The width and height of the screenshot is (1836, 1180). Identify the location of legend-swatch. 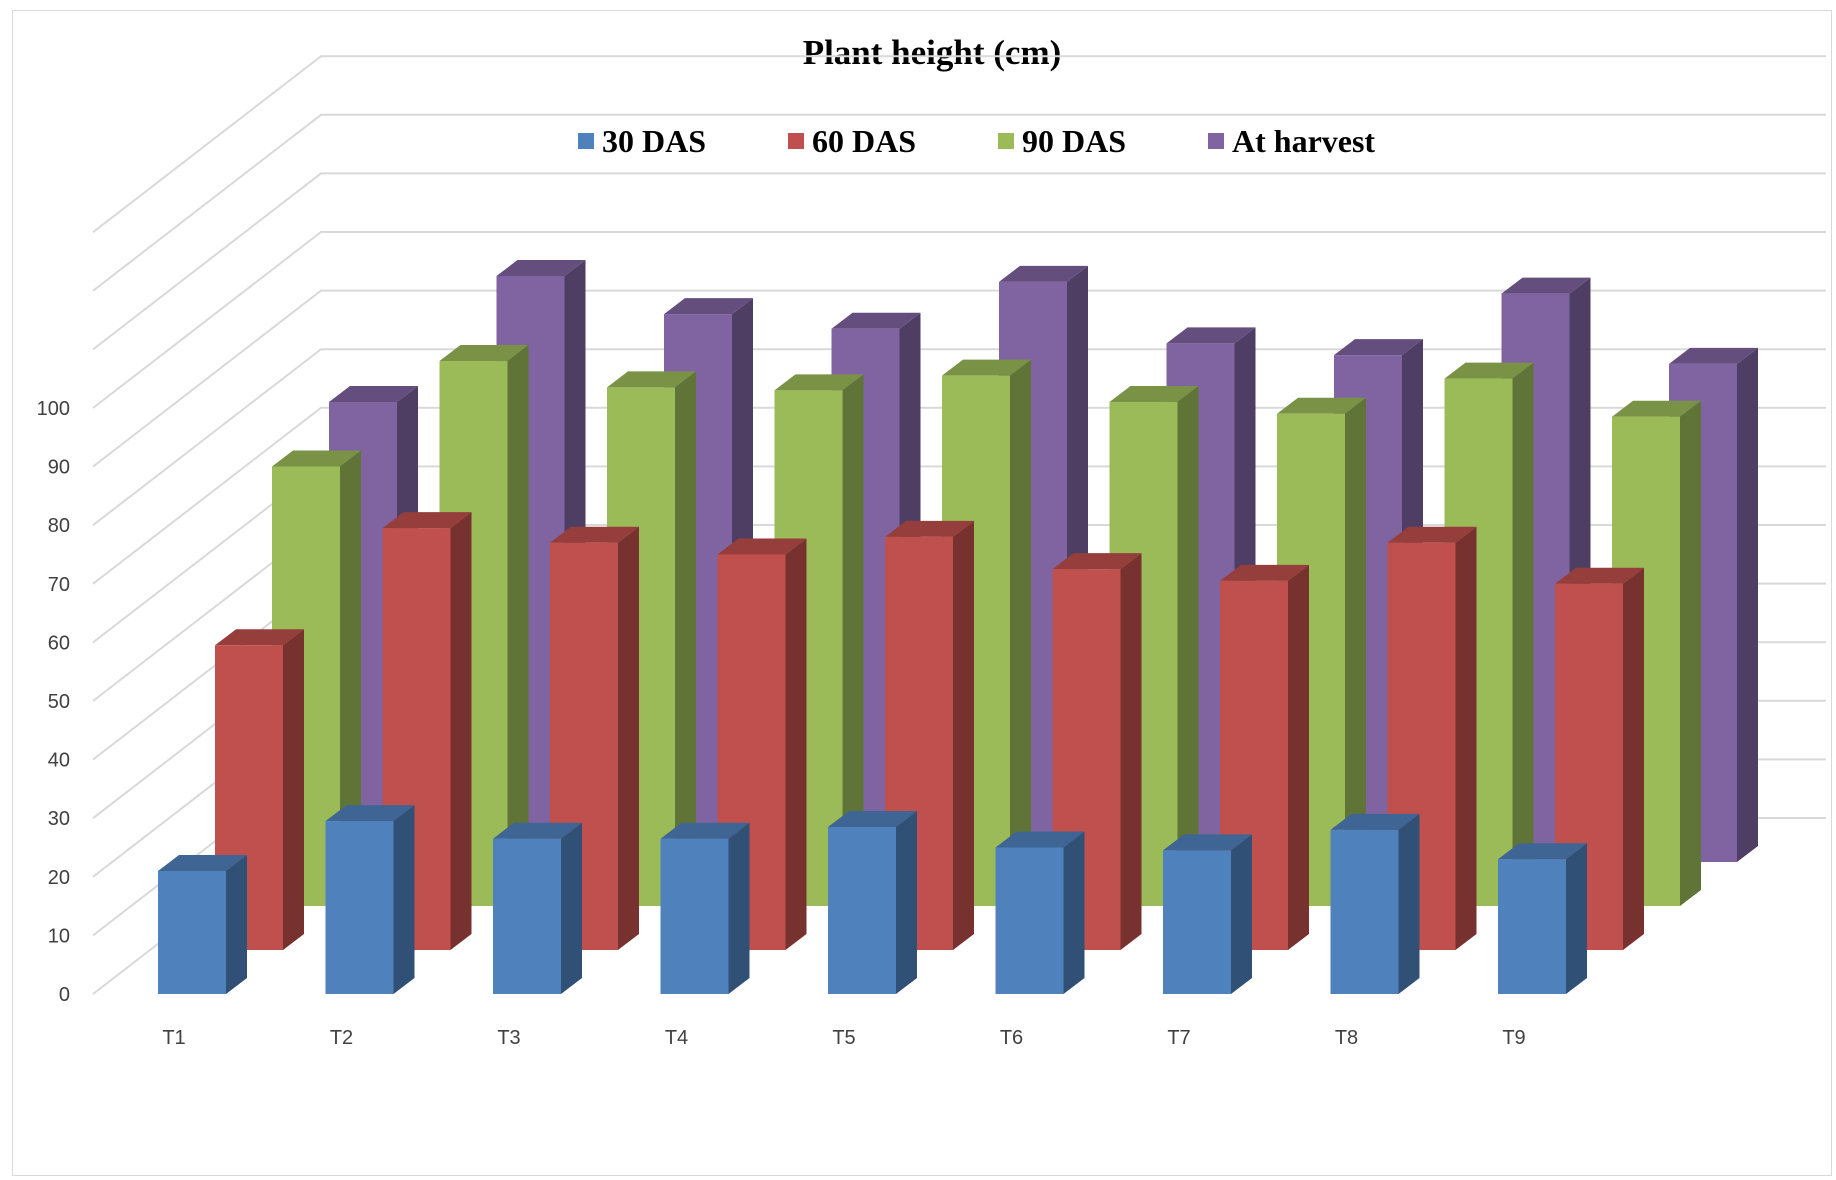
(586, 141).